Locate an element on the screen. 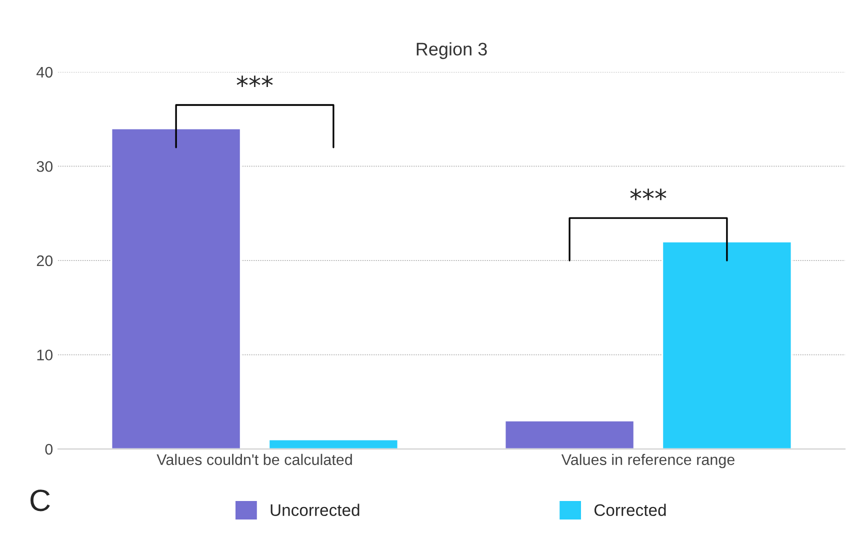  y-tick-label: 0 is located at coordinates (49, 449).